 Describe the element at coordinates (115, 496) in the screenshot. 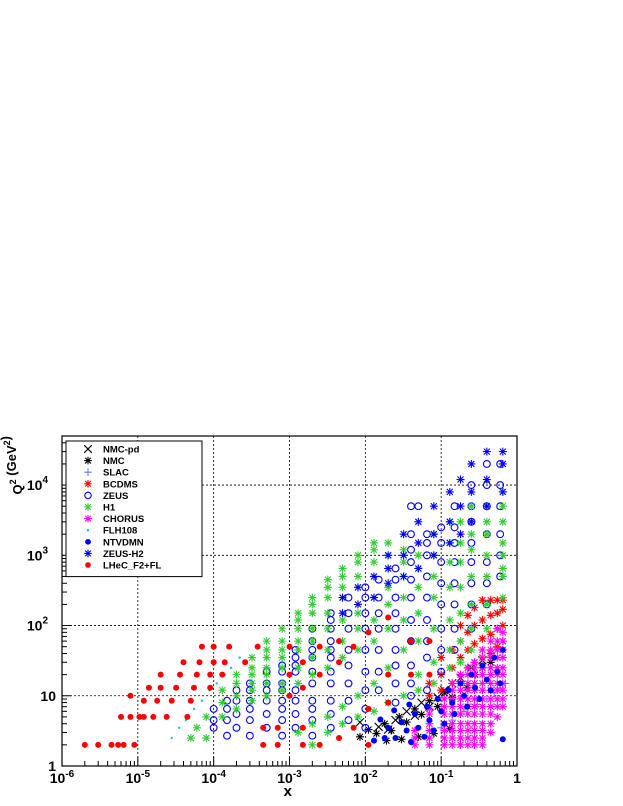

I see `legend-label: ZEUS` at that location.